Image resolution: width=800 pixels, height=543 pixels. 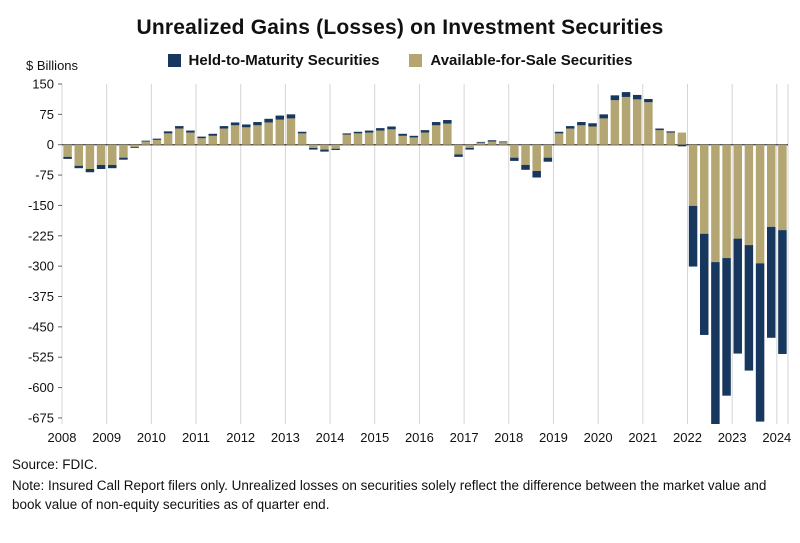 I want to click on htm-swatch-icon, so click(x=174, y=60).